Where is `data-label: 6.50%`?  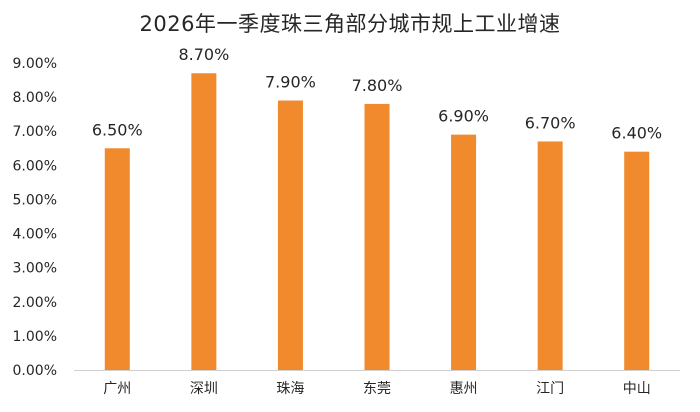 data-label: 6.50% is located at coordinates (117, 129).